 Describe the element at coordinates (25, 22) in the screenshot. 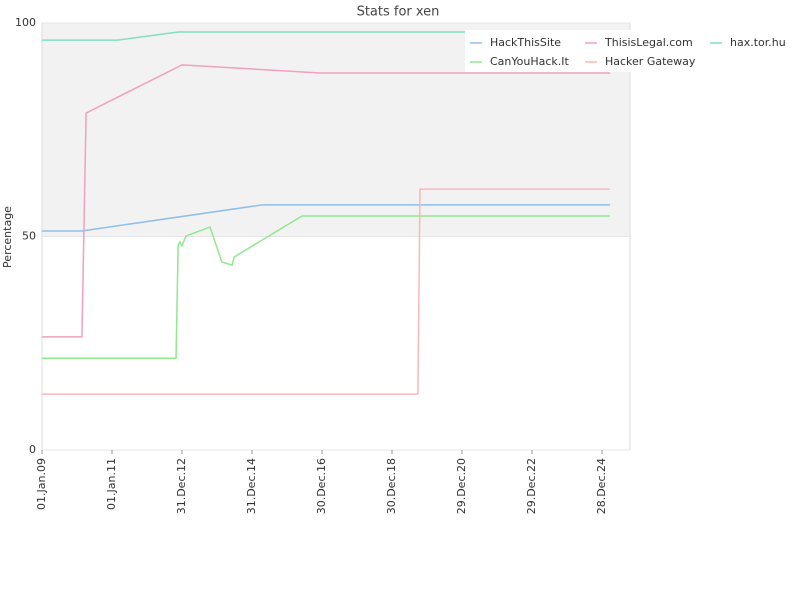

I see `y-tick-label: 100` at that location.